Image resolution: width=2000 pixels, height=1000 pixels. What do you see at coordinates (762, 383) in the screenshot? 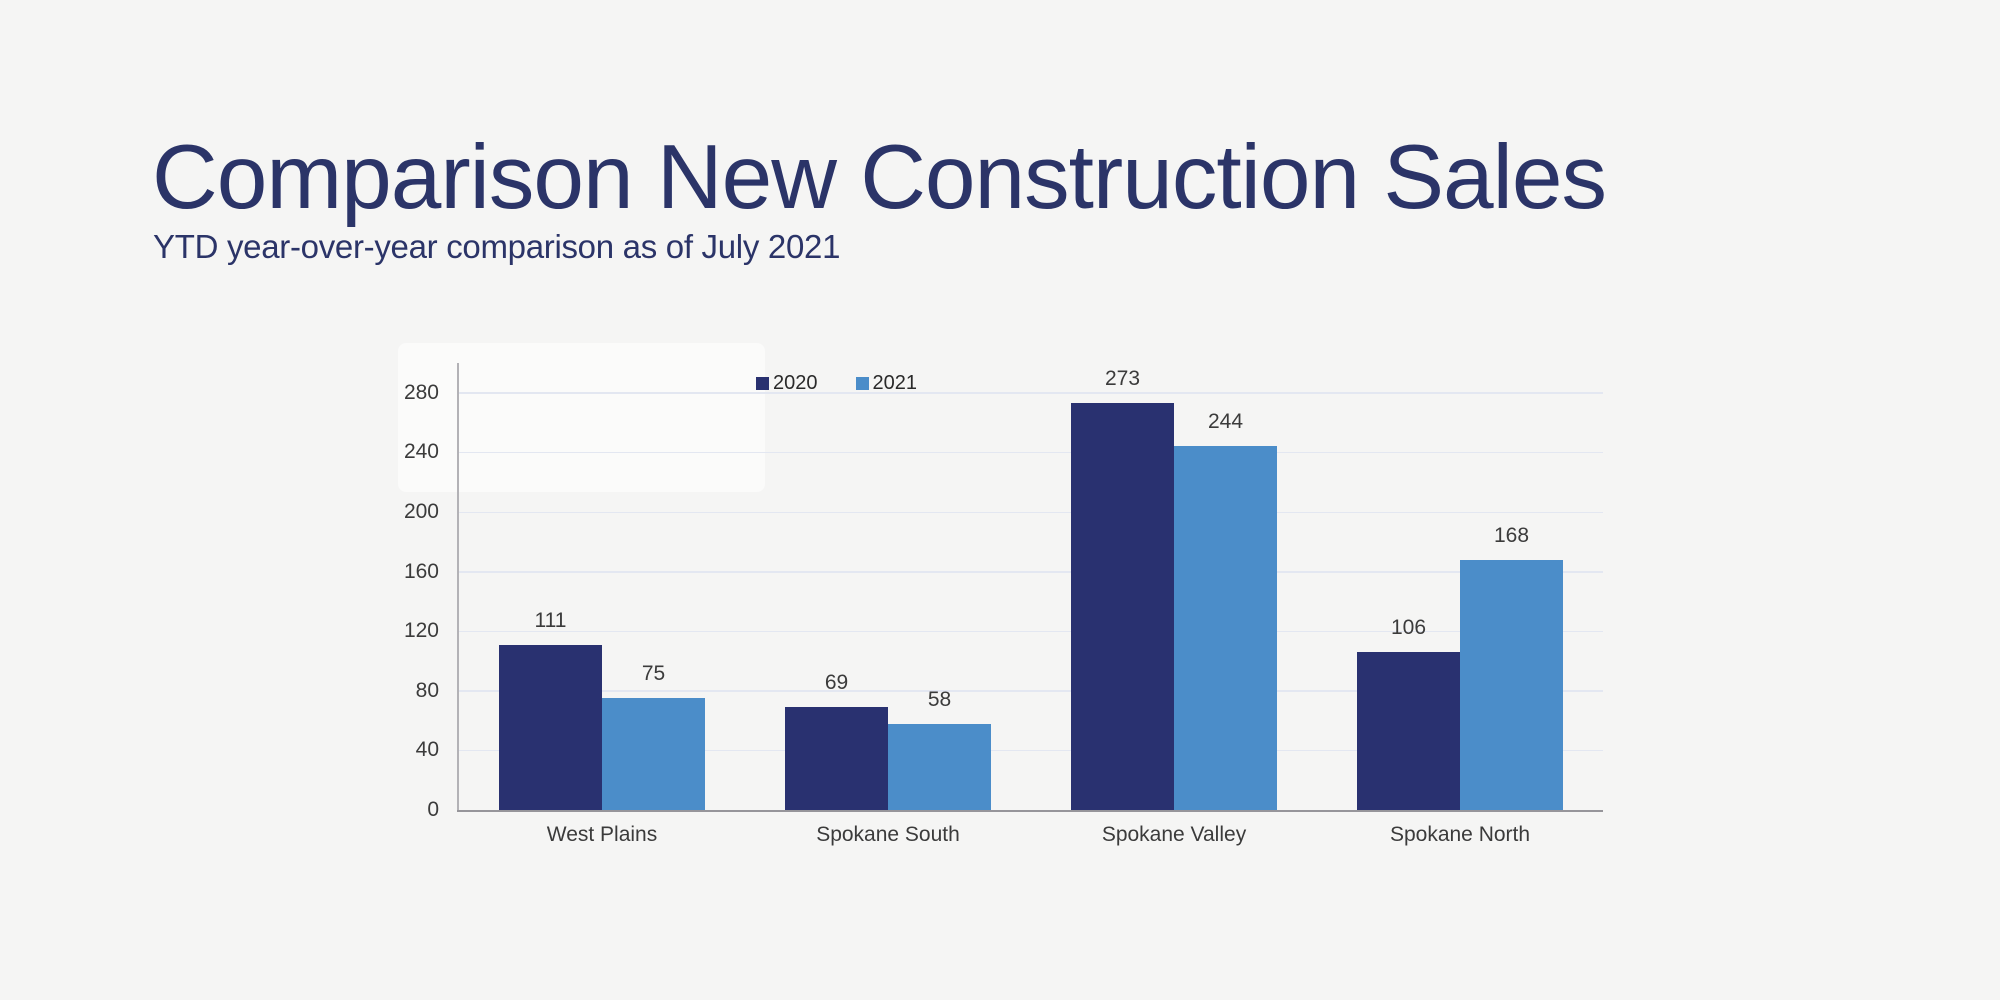
I see `legend-swatch-2020` at bounding box center [762, 383].